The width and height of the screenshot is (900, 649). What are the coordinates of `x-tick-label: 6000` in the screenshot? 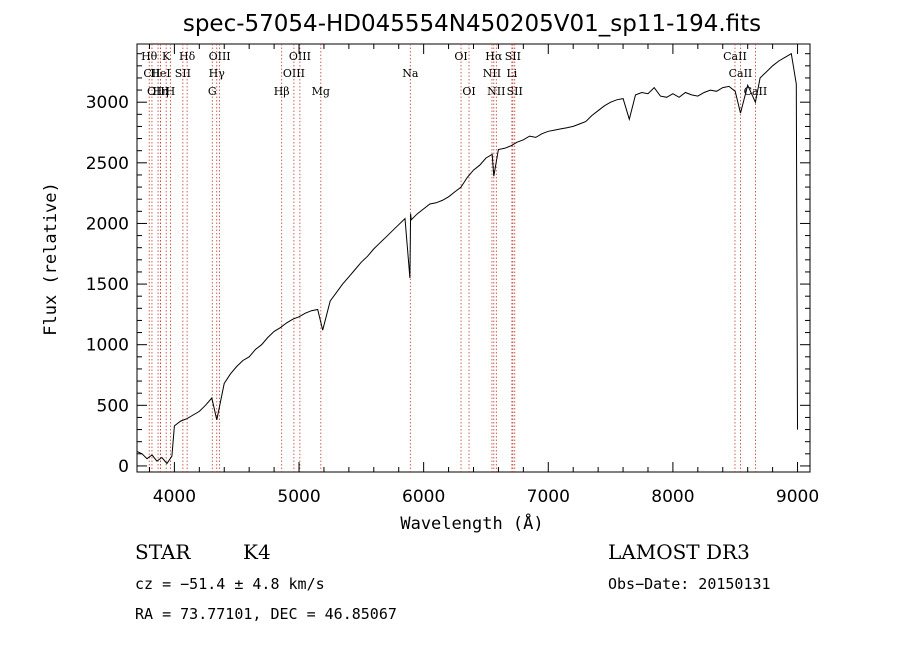 It's located at (423, 497).